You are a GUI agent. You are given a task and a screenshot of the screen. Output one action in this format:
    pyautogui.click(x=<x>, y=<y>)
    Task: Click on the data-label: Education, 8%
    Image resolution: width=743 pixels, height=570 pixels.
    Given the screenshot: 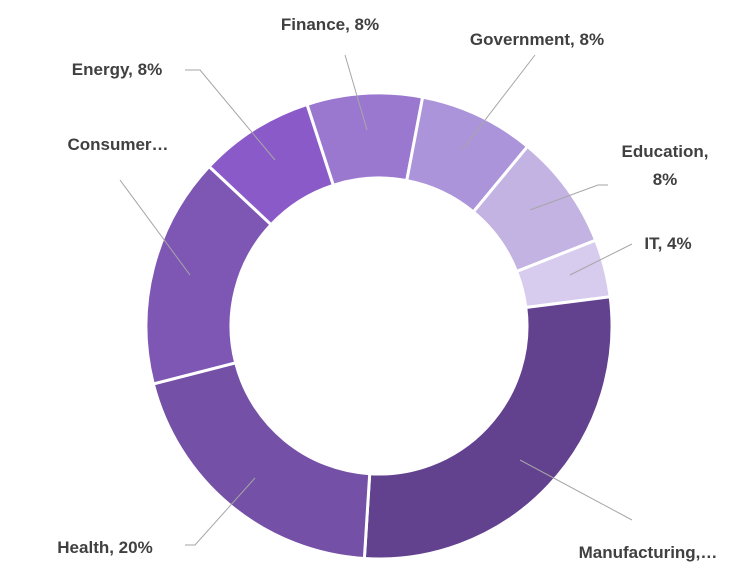 What is the action you would take?
    pyautogui.click(x=665, y=165)
    